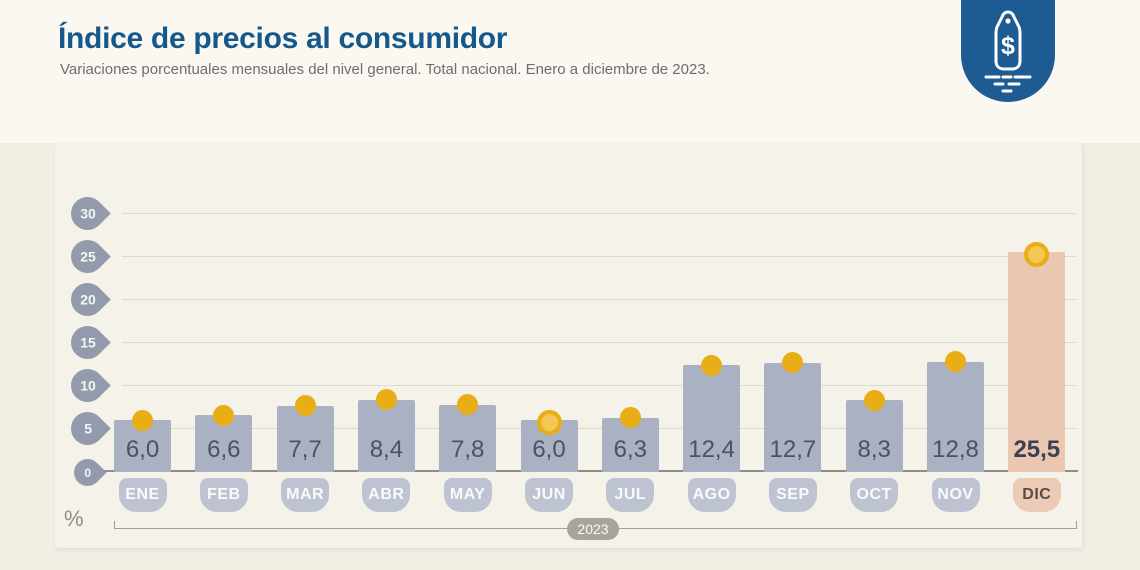 This screenshot has width=1140, height=570. Describe the element at coordinates (549, 422) in the screenshot. I see `marker-JUN` at that location.